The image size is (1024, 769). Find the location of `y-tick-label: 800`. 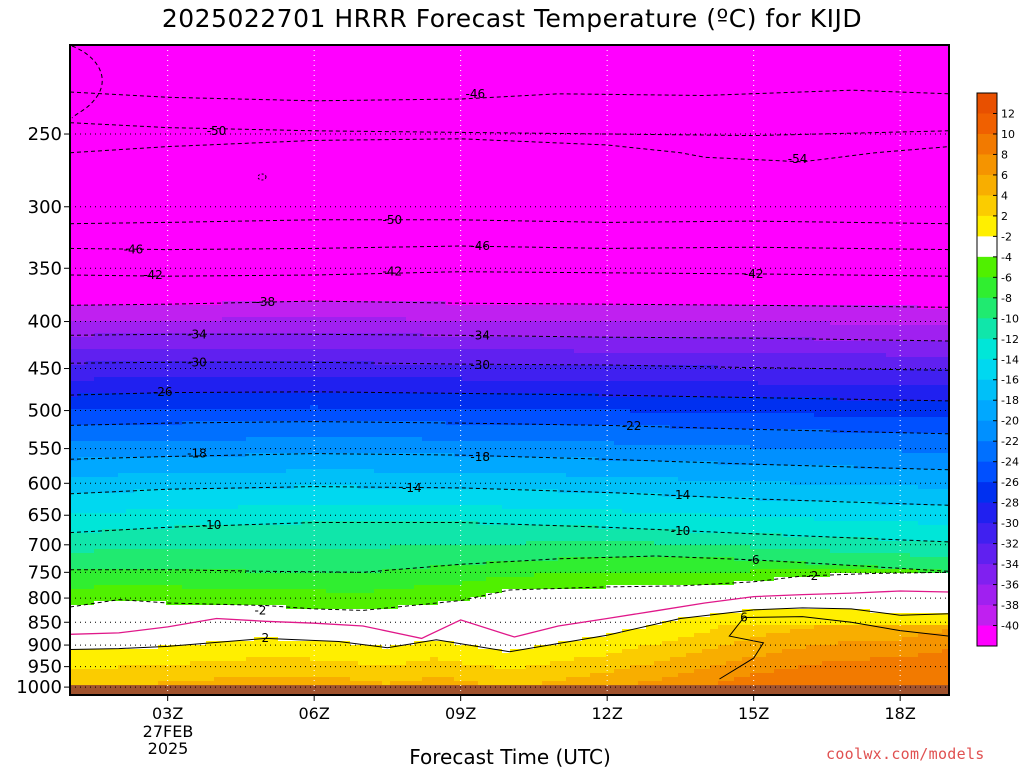

y-tick-label: 800 is located at coordinates (45, 598).